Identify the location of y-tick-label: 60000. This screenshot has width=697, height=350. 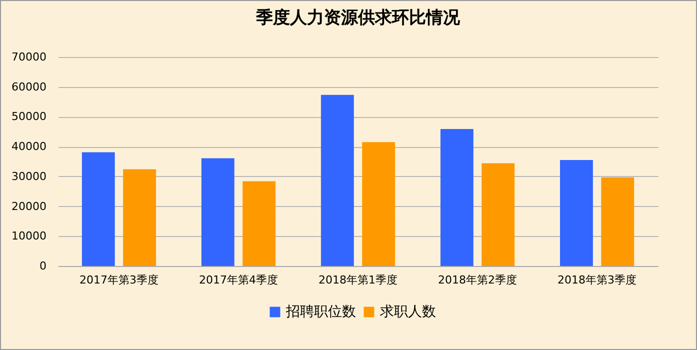
(29, 87).